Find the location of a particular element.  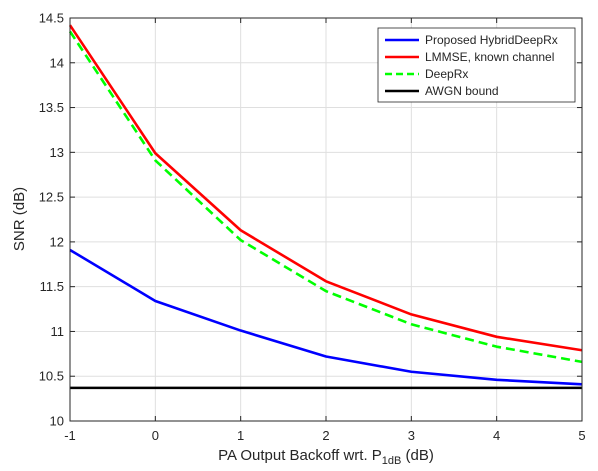

x-axis-label: PA Output Backoff wrt. P1dB (dB) is located at coordinates (326, 457).